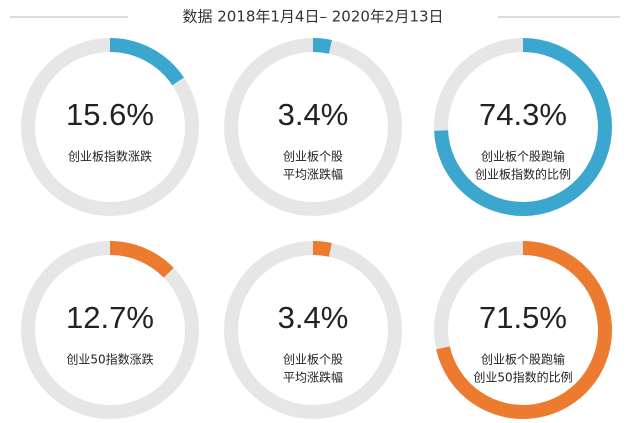 Image resolution: width=629 pixels, height=423 pixels. Describe the element at coordinates (109, 359) in the screenshot. I see `ring-label: 创业50指数涨跌` at that location.